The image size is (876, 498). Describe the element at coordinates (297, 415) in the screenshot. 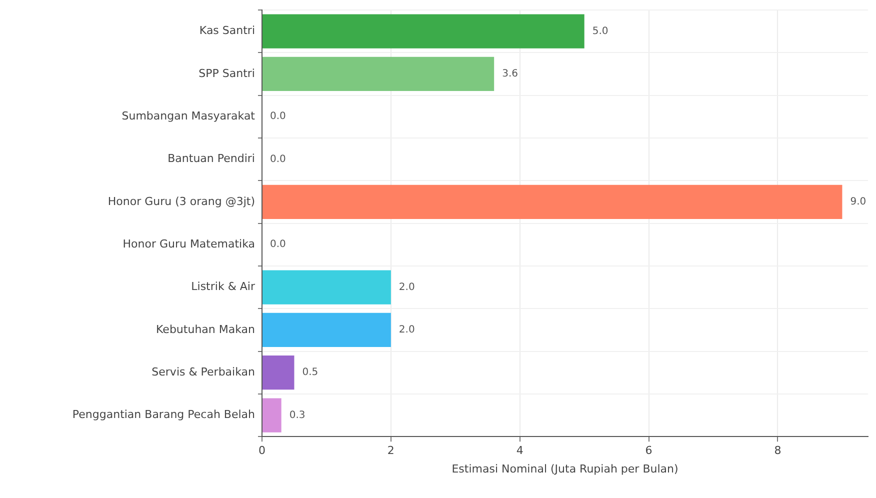

I see `data-label: 0.3` at that location.